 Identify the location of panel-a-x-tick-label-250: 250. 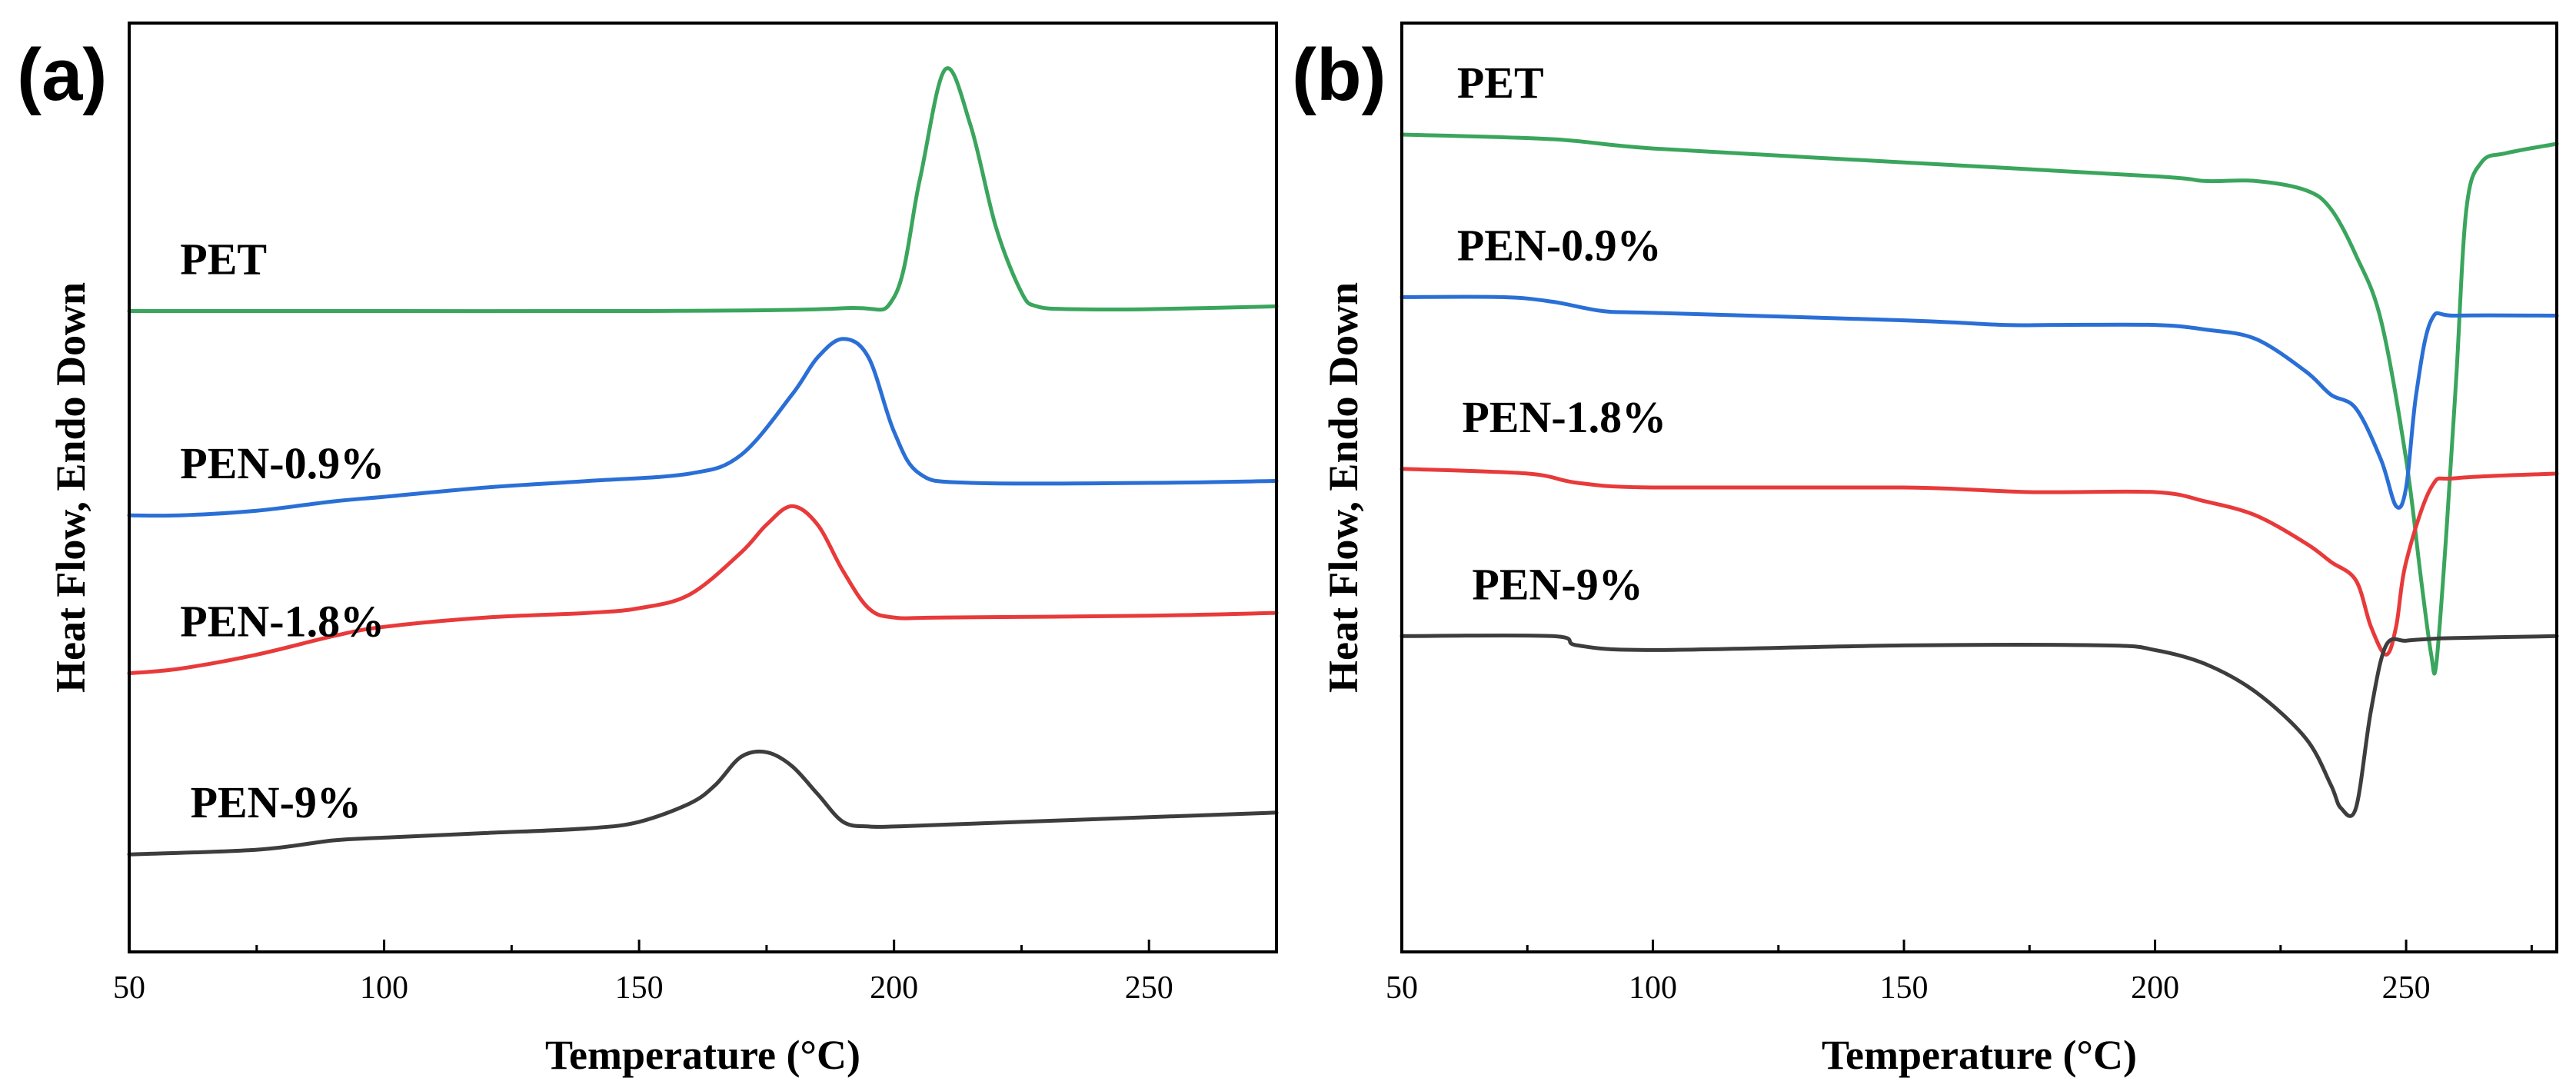
(1149, 988).